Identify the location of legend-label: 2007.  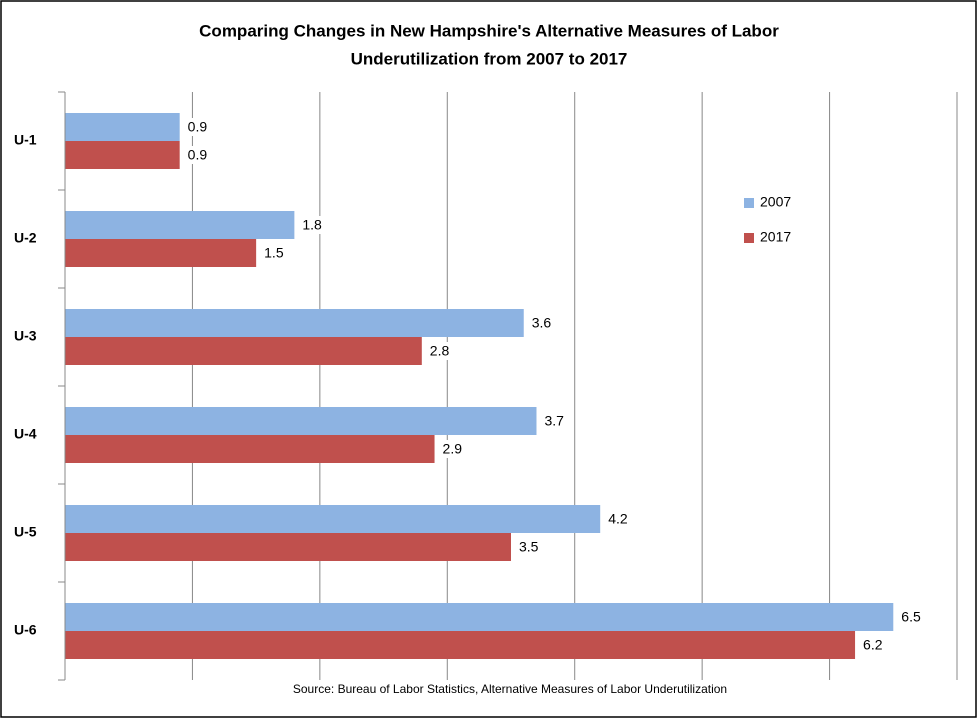
(775, 202).